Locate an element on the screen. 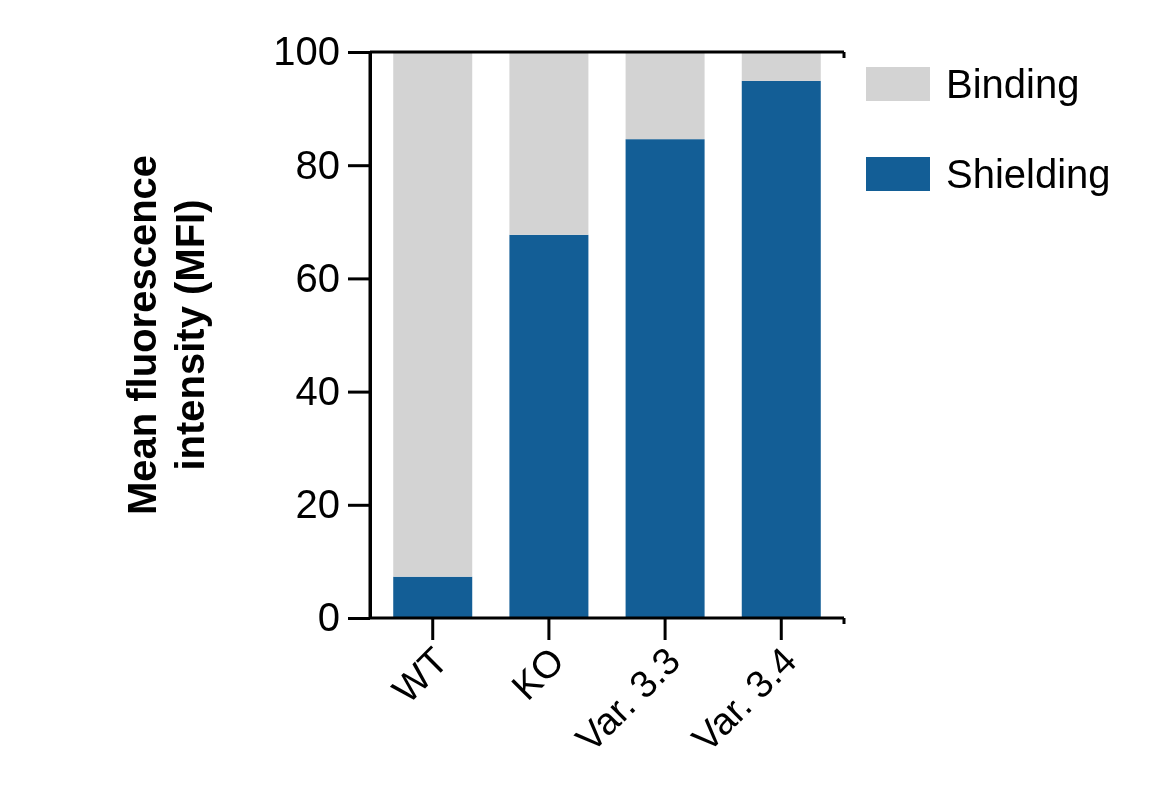 Image resolution: width=1164 pixels, height=808 pixels. y-axis-title: Mean fluorescence intensity (MFI) is located at coordinates (166, 335).